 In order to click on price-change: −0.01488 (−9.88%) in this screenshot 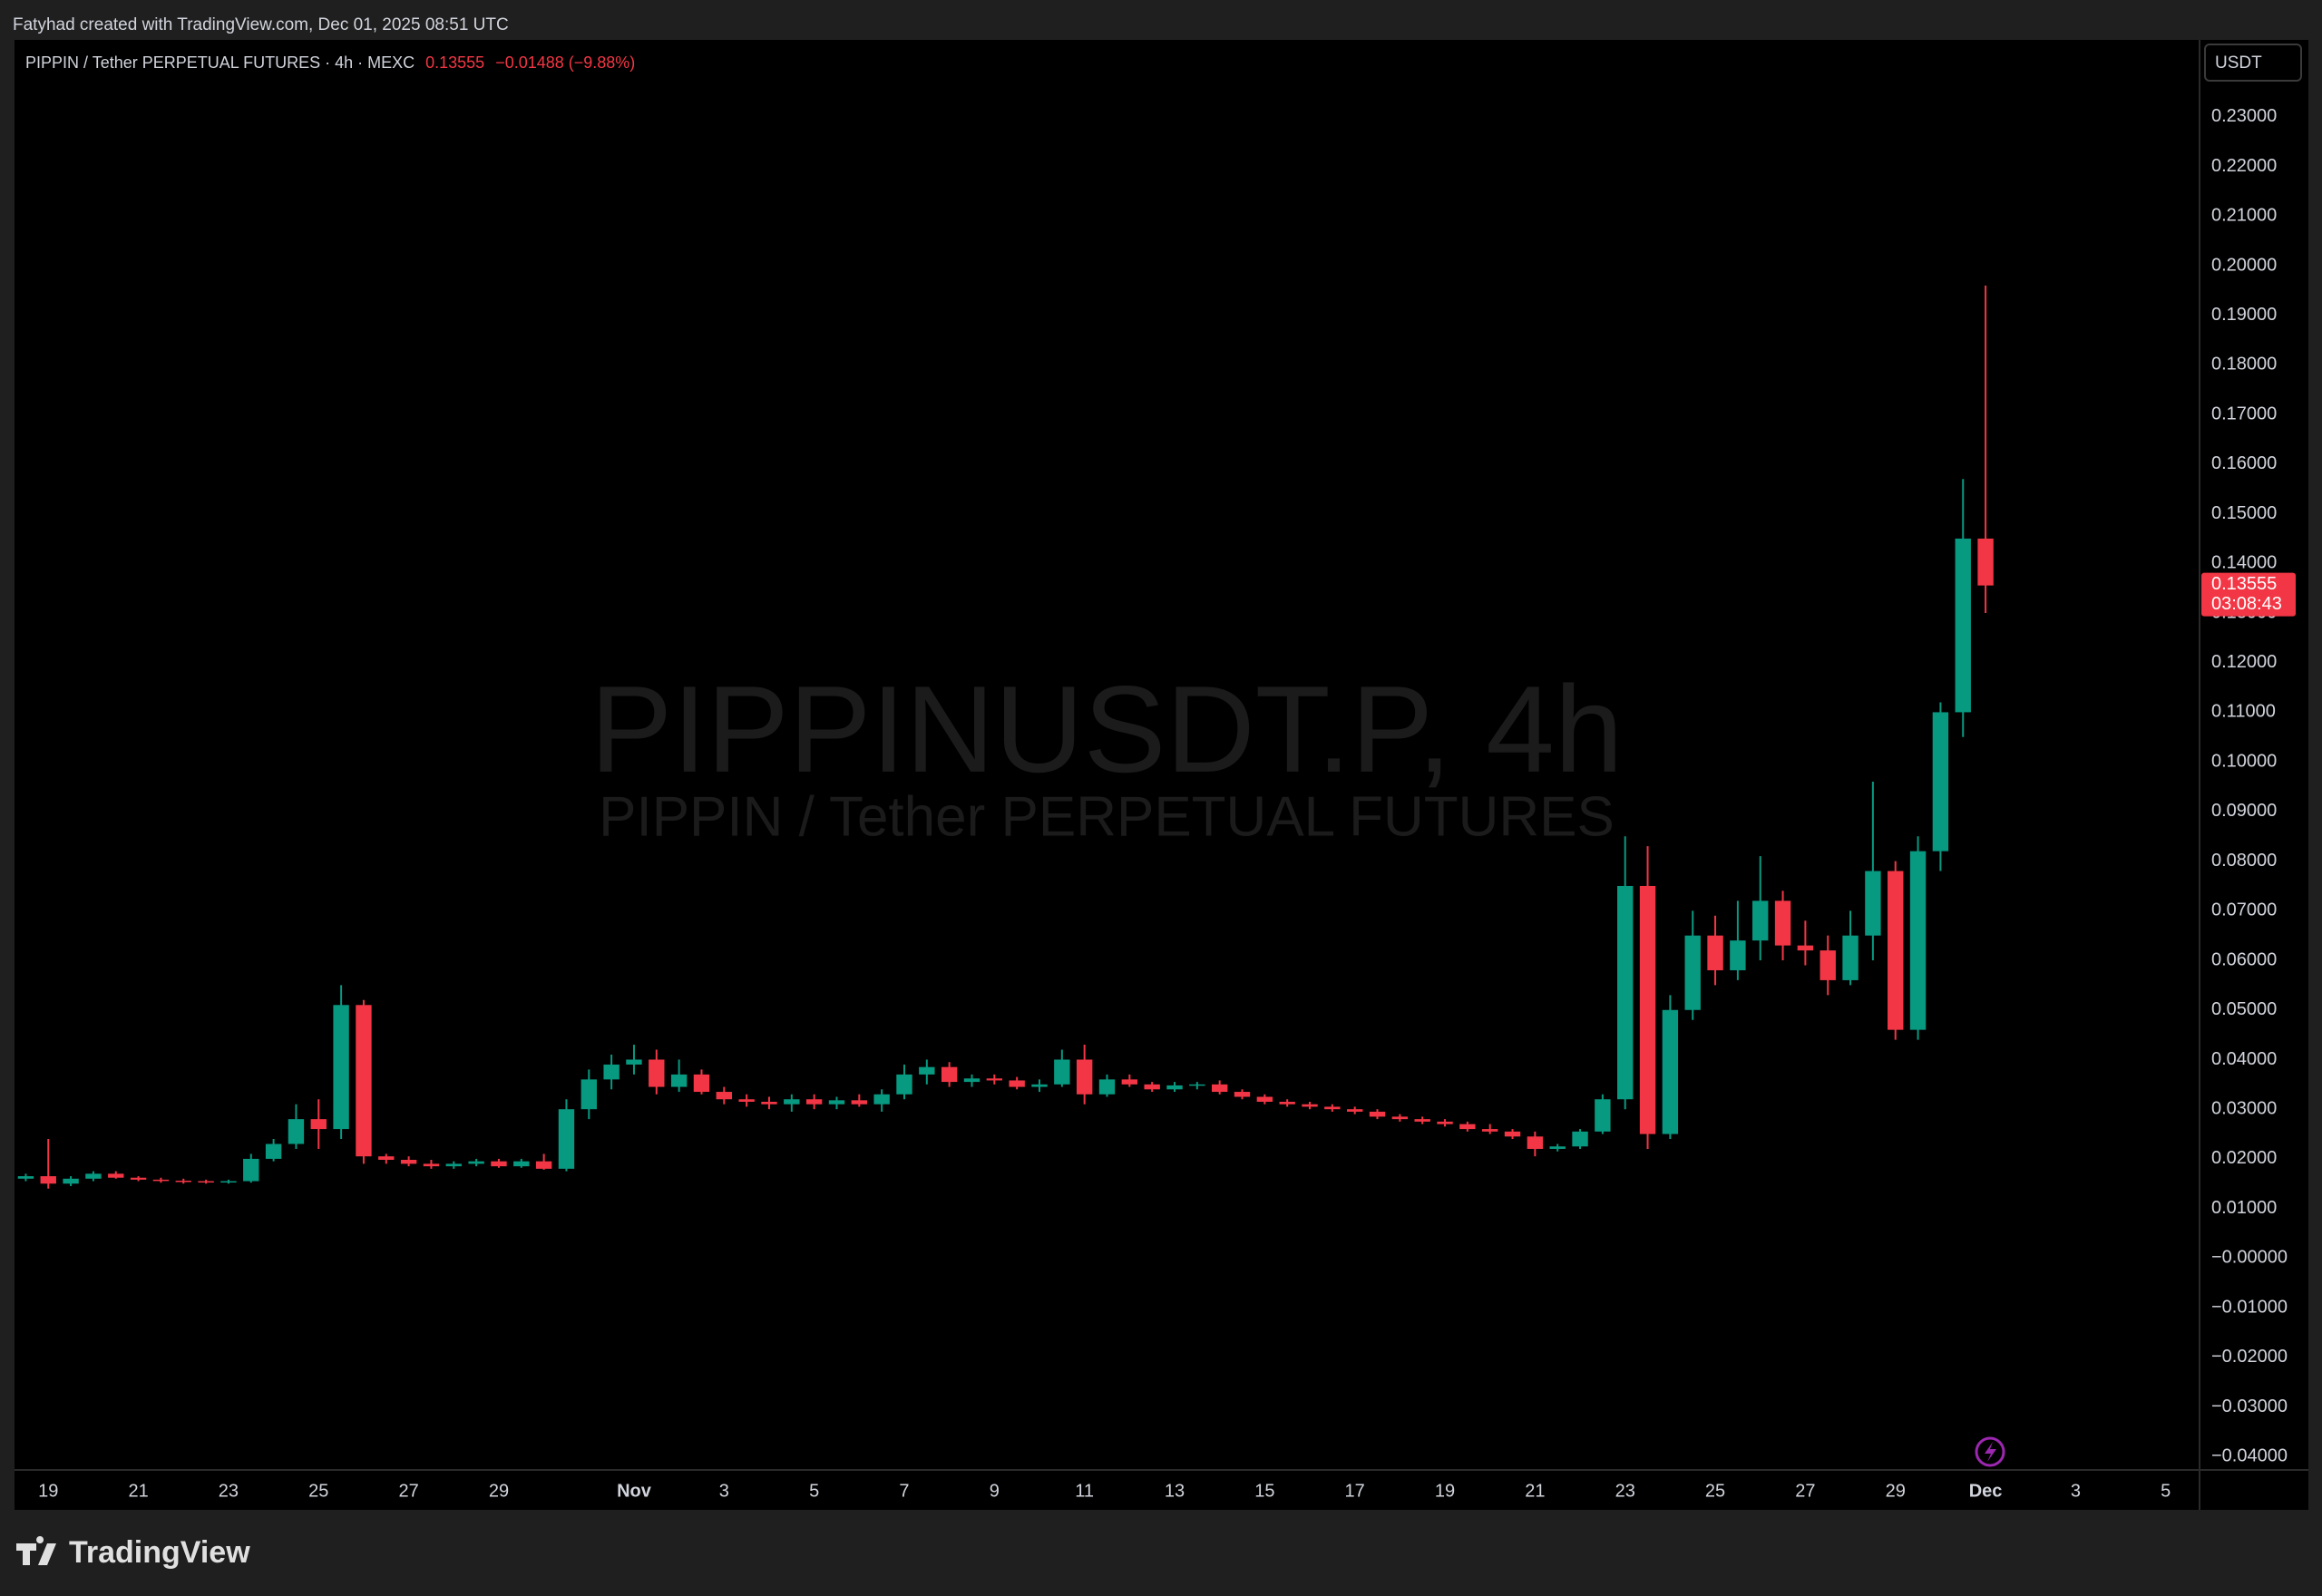, I will do `click(565, 63)`.